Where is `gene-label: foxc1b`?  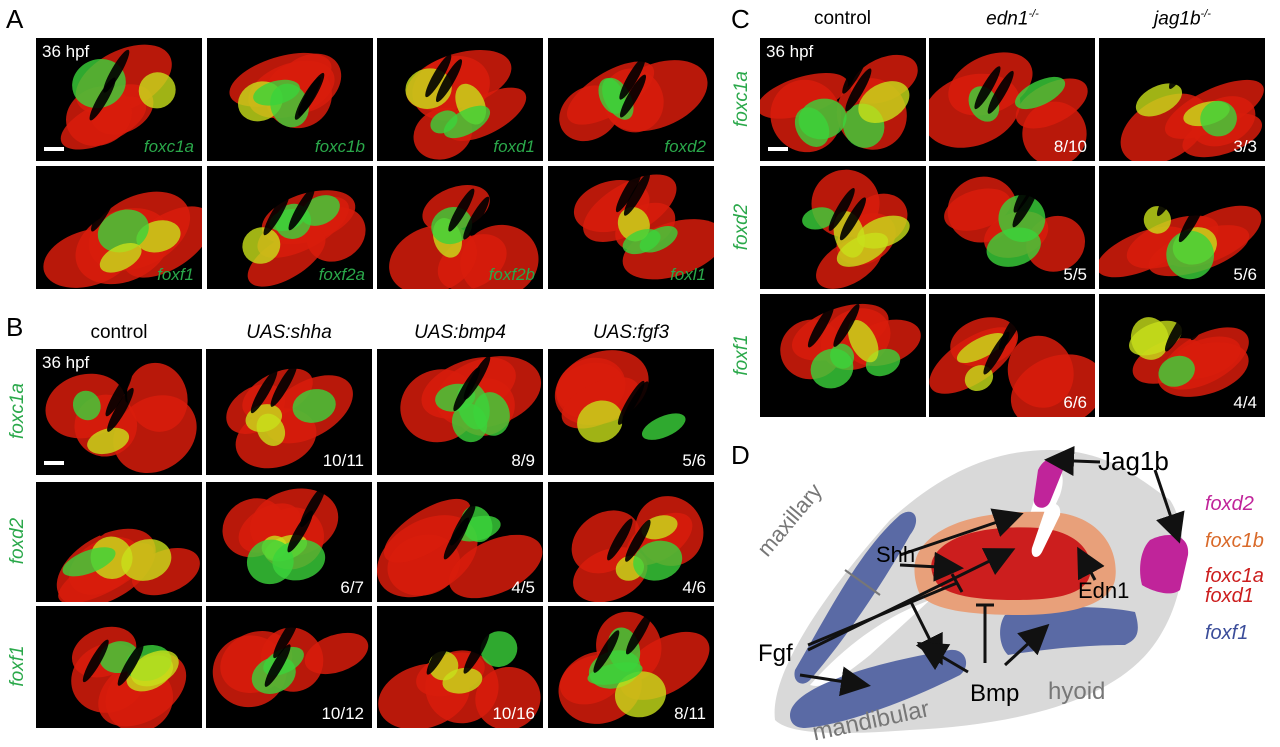
gene-label: foxc1b is located at coordinates (339, 146).